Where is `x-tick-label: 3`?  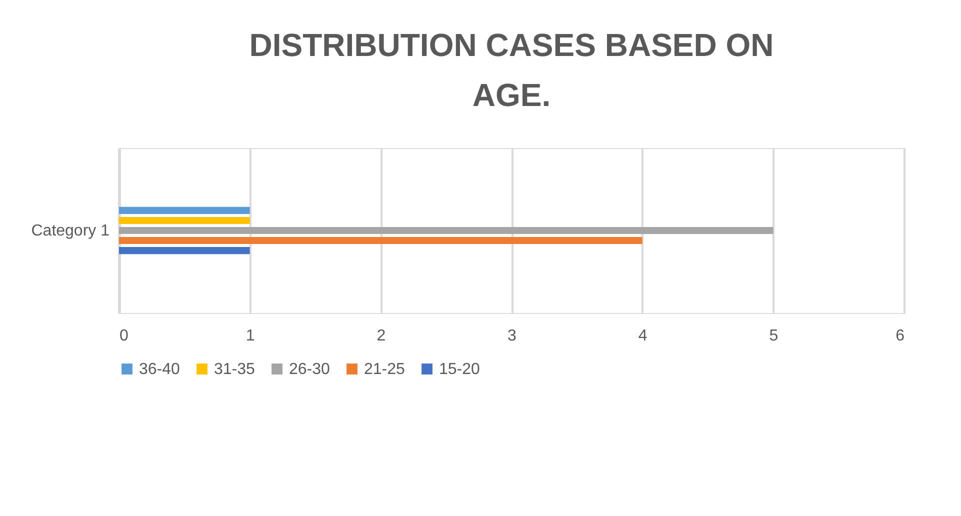 x-tick-label: 3 is located at coordinates (512, 336).